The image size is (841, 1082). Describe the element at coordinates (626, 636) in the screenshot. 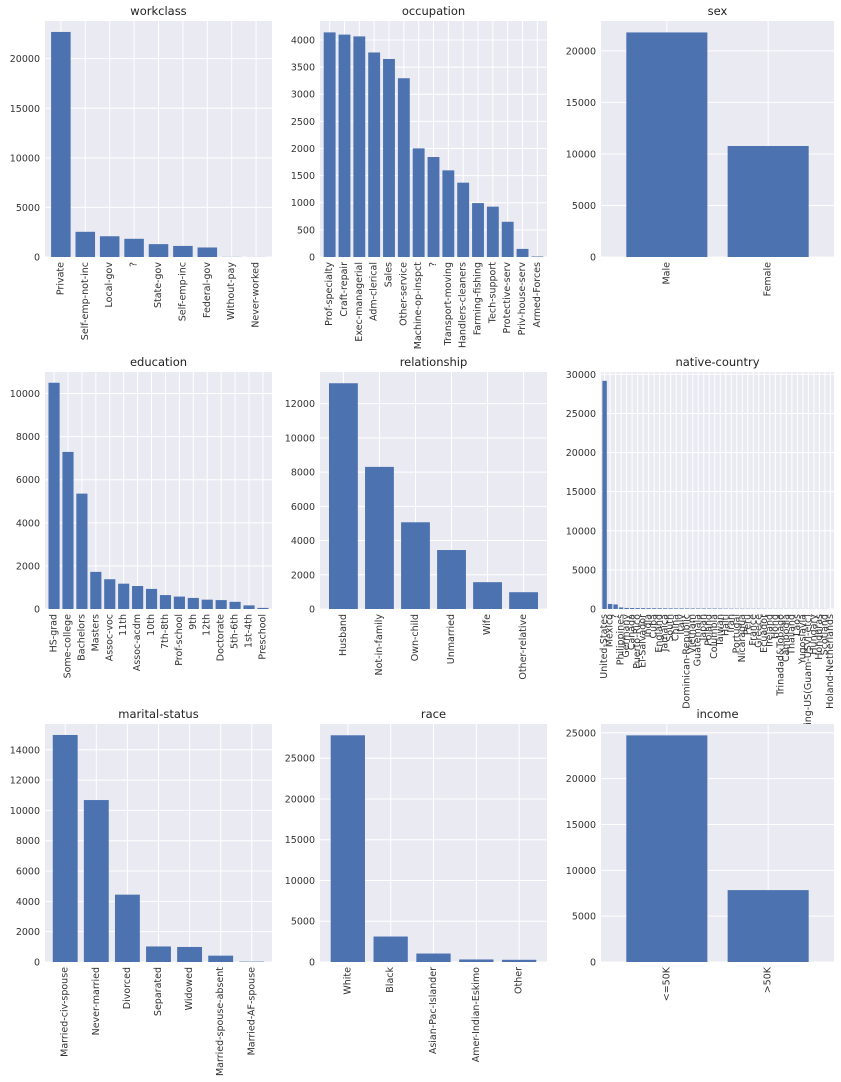

I see `x-tick-label: Germany` at that location.